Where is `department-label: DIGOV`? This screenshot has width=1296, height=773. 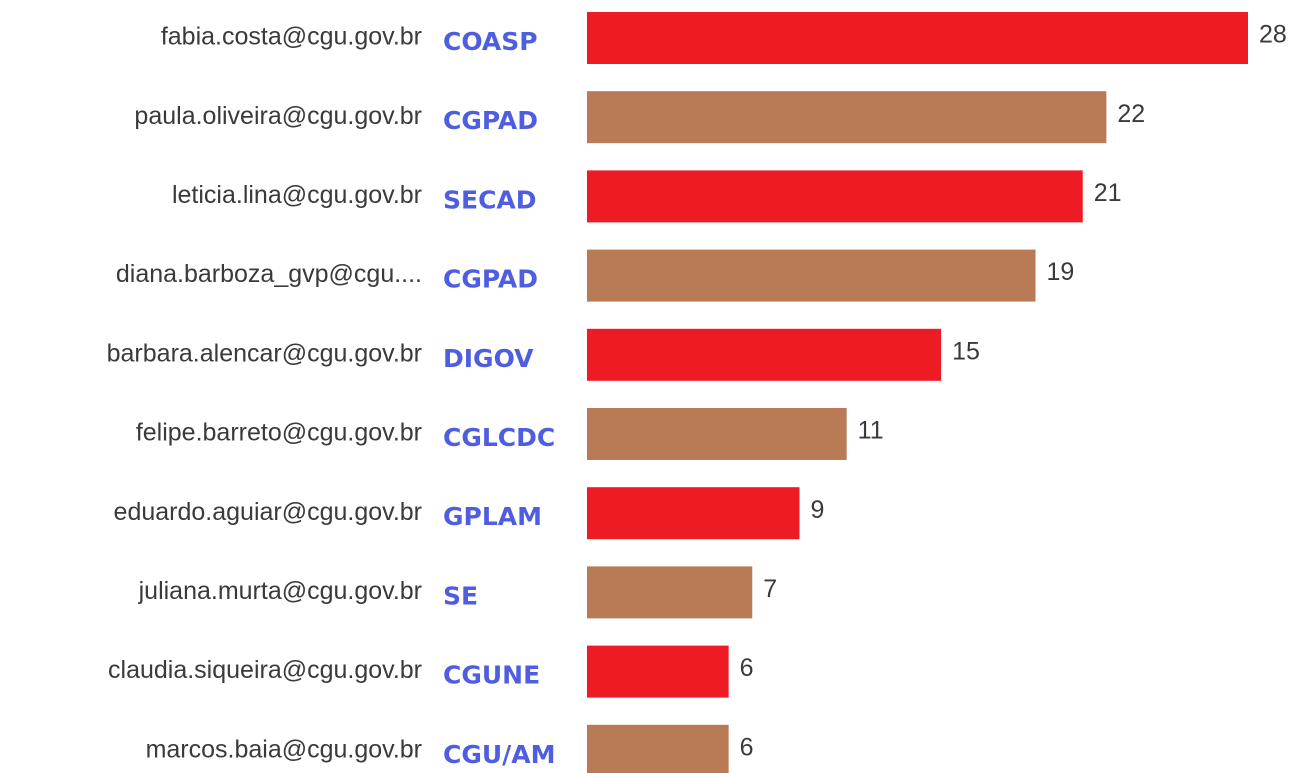
department-label: DIGOV is located at coordinates (488, 358).